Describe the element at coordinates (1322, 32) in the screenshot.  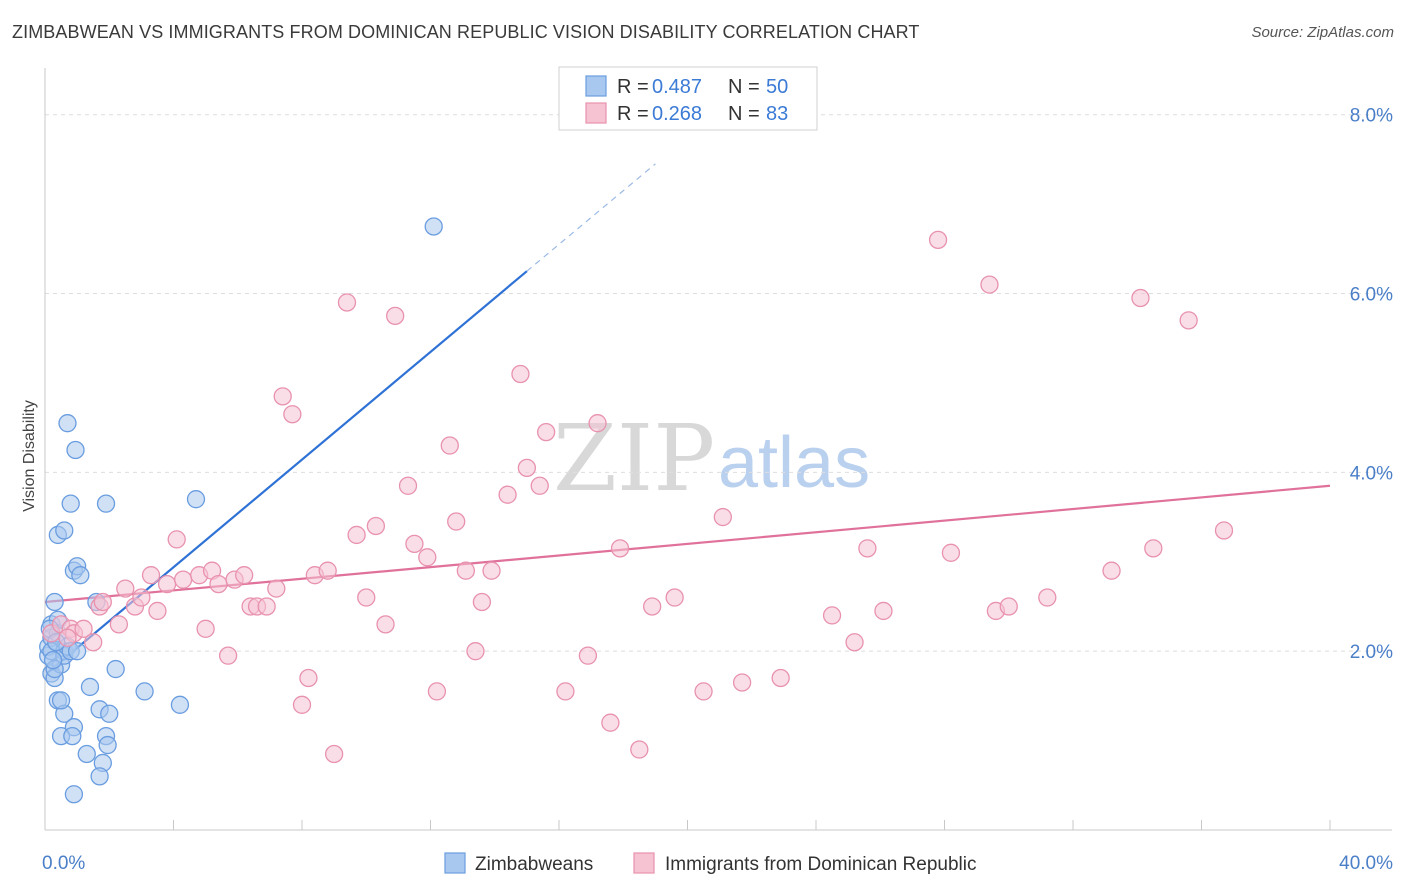
I see `source-label: Source: ZipAtlas.com` at that location.